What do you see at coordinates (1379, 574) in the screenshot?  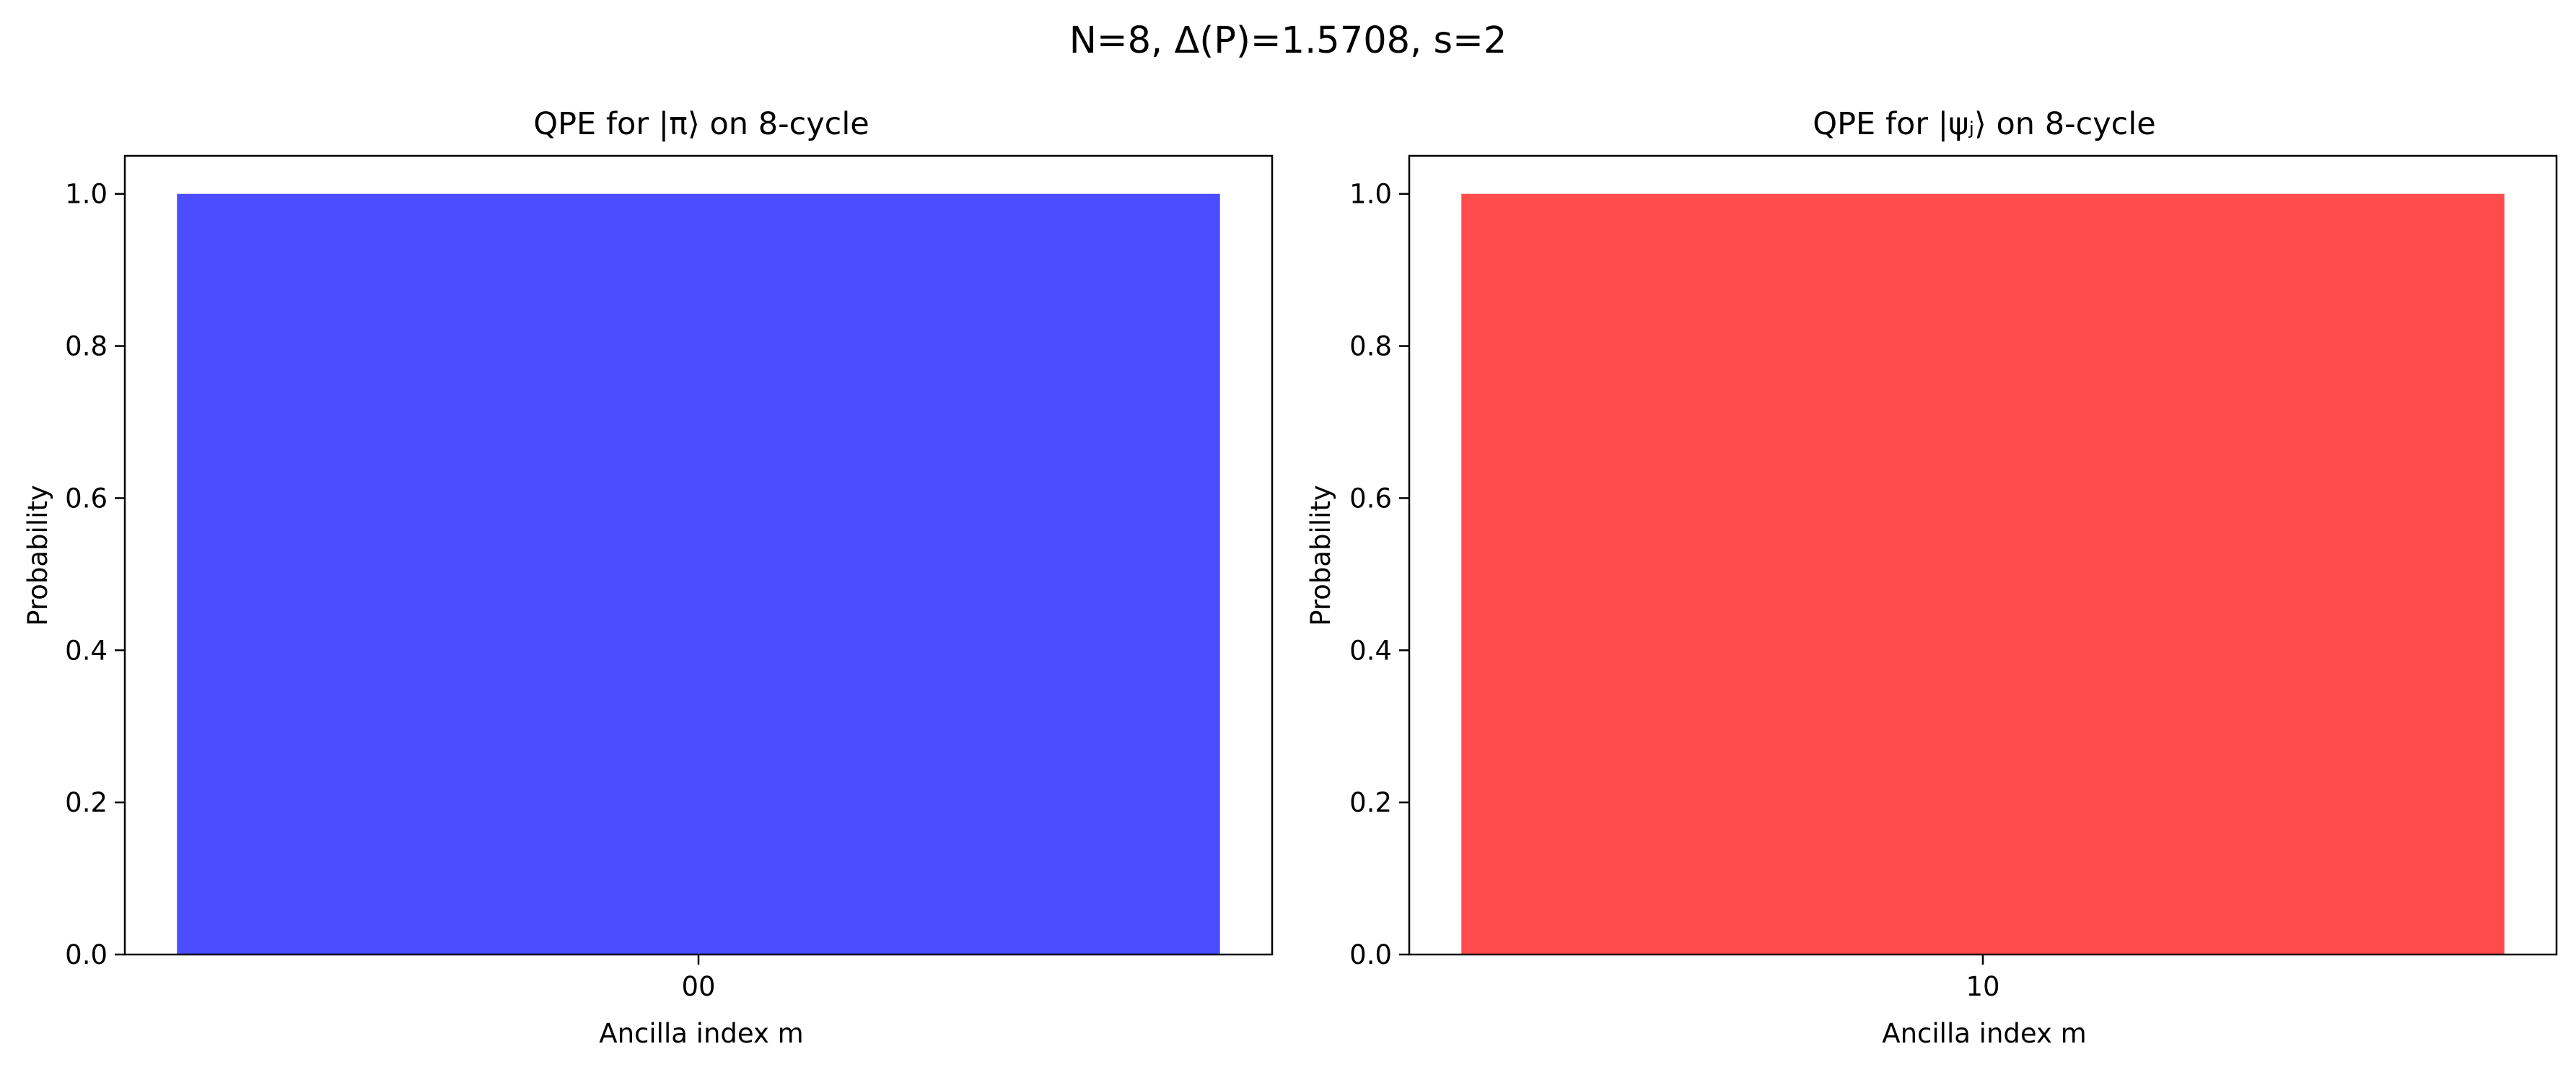 I see `right-y-ticks: 0.0 0.2 0.4 0.6 0.8 1.0` at bounding box center [1379, 574].